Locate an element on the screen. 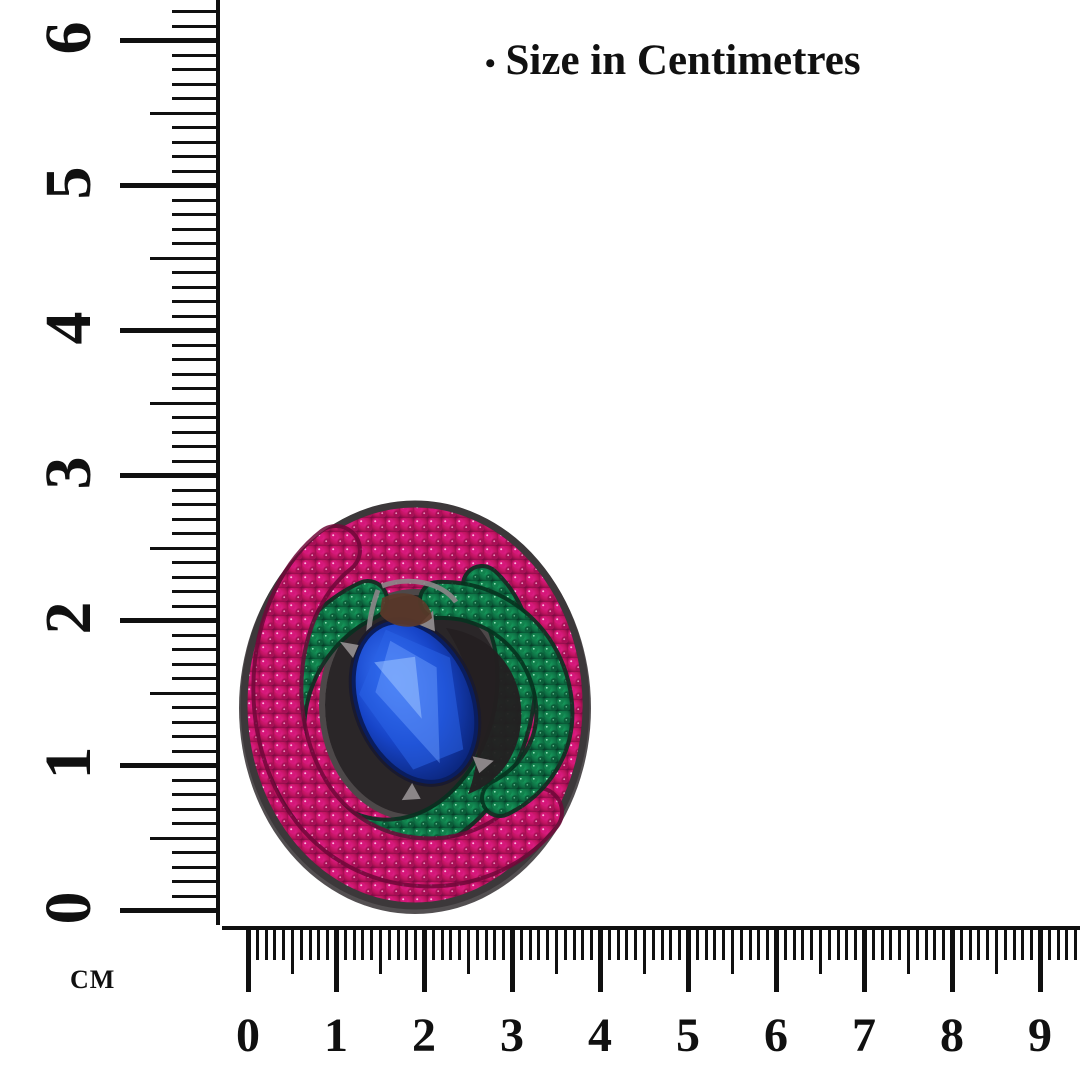 Image resolution: width=1080 pixels, height=1080 pixels. pink-inner-swirl is located at coordinates (407, 706).